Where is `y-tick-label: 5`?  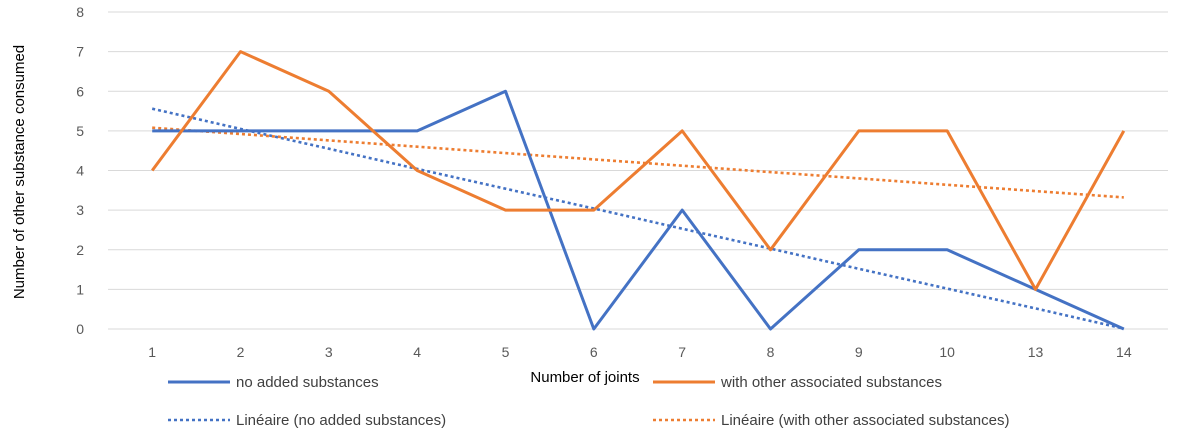
y-tick-label: 5 is located at coordinates (80, 131).